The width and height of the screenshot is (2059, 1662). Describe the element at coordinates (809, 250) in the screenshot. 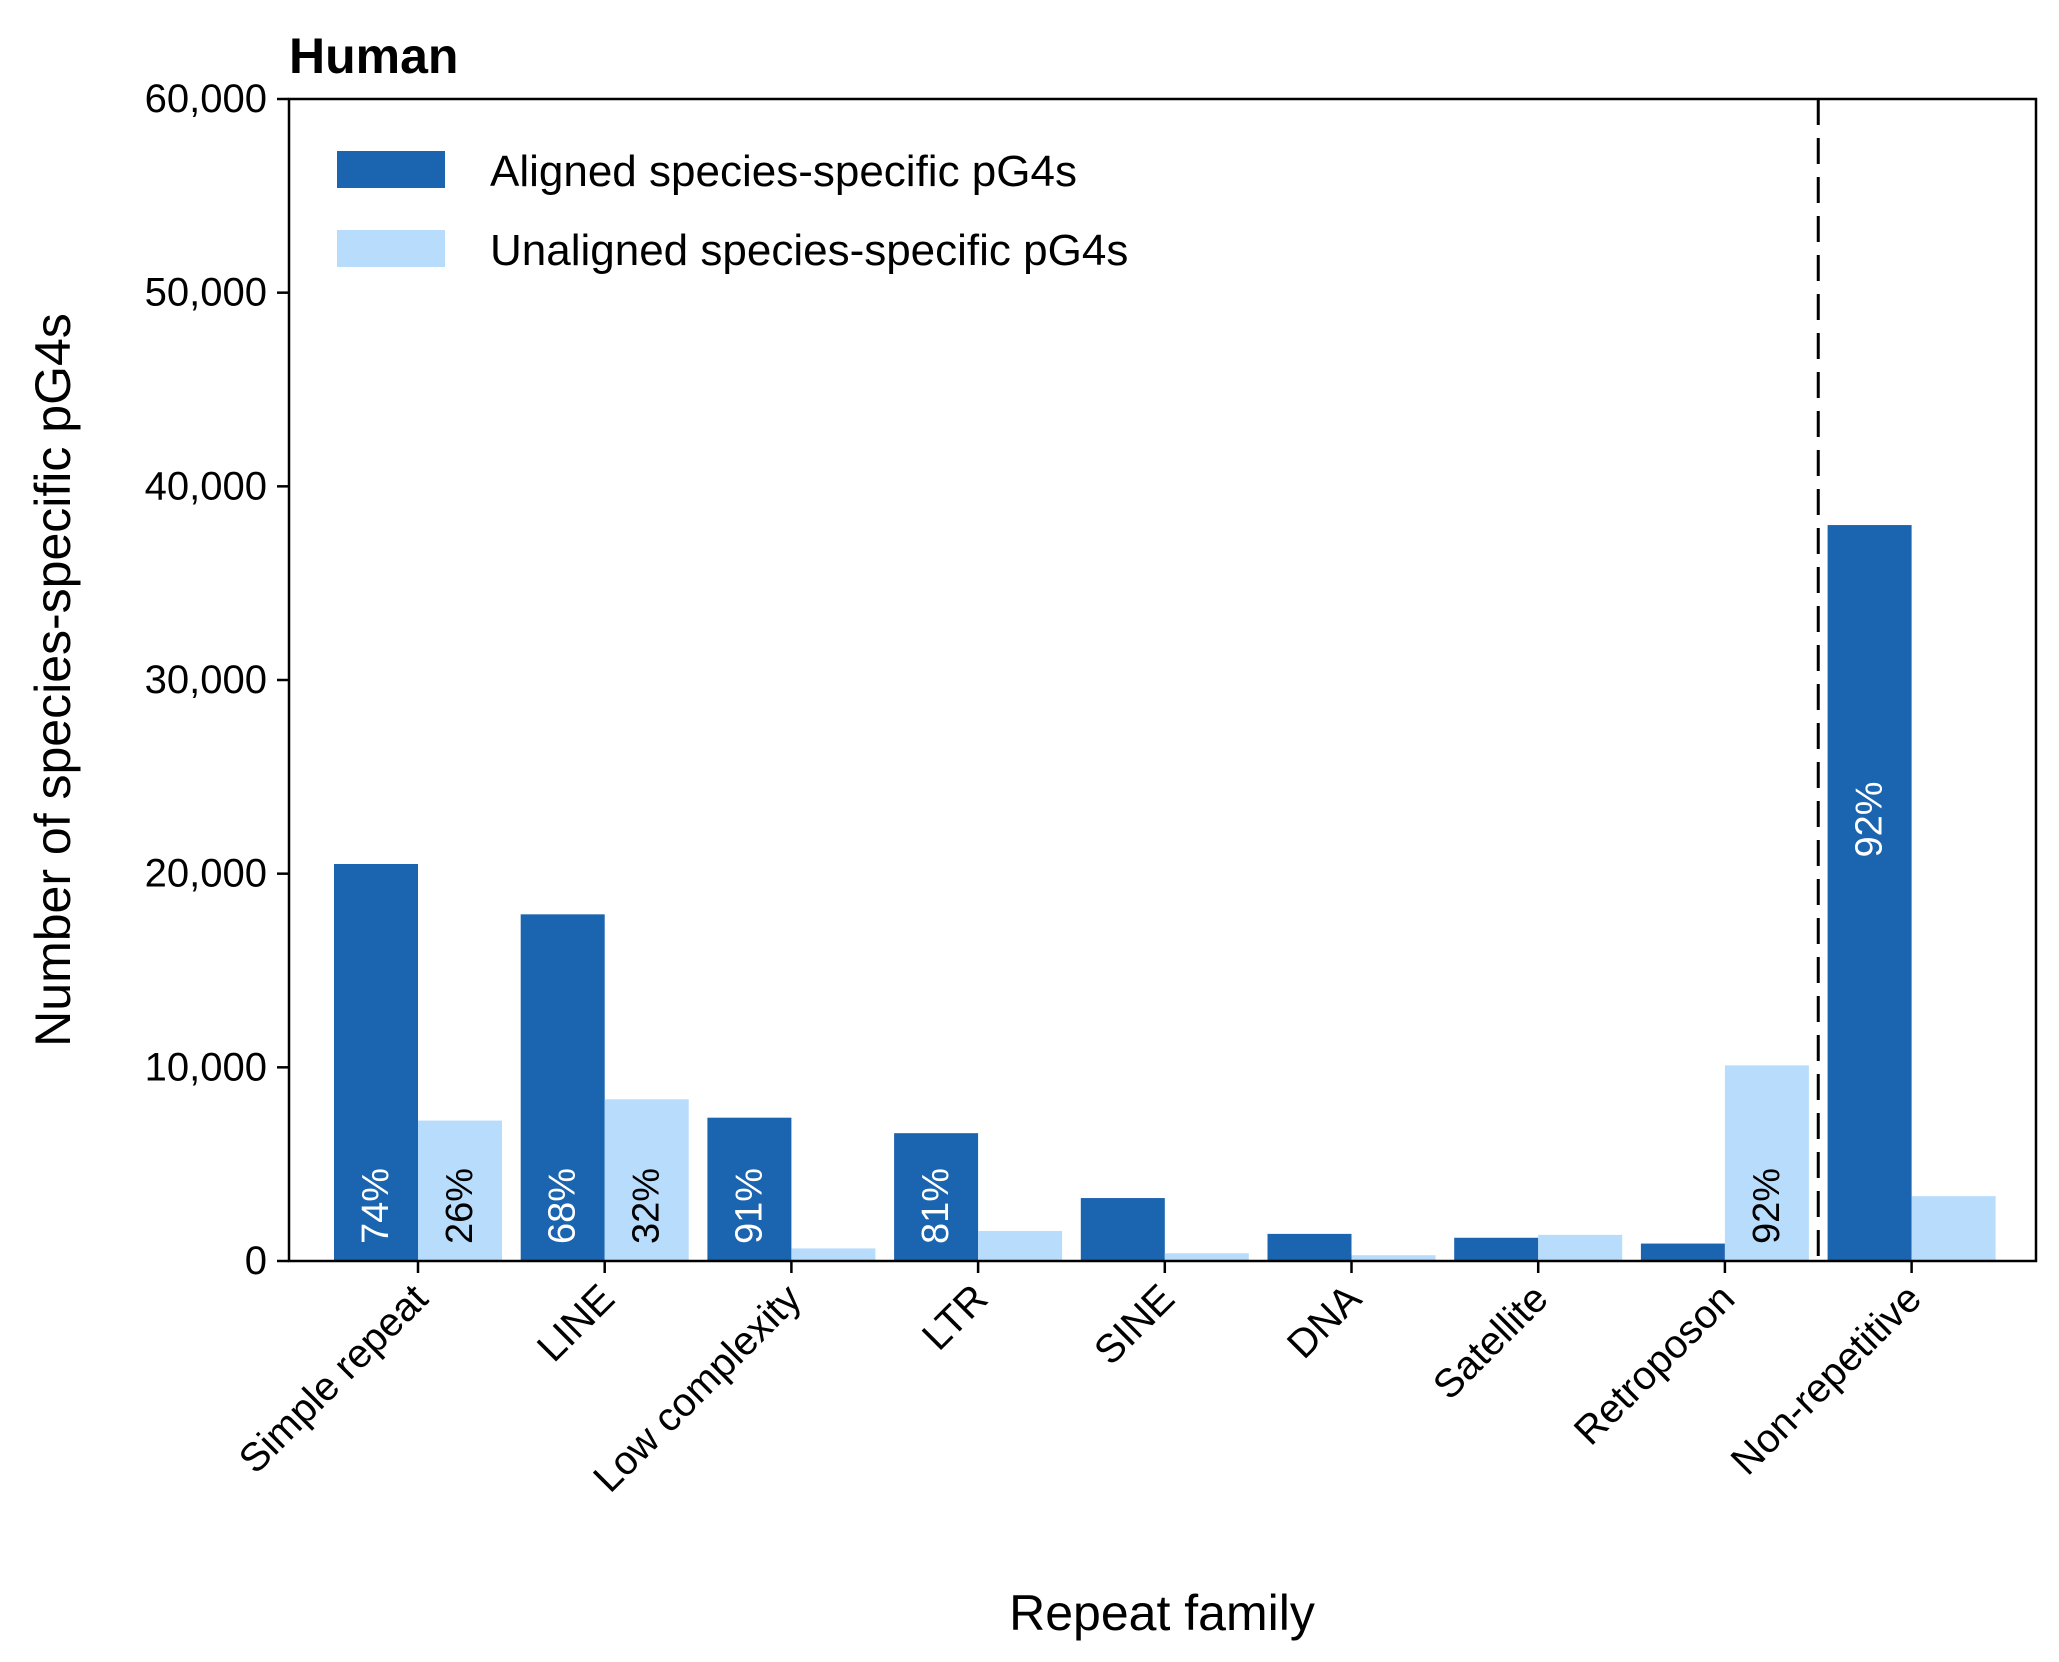

I see `legend-label-unaligned: Unaligned species-specific pG4s` at that location.